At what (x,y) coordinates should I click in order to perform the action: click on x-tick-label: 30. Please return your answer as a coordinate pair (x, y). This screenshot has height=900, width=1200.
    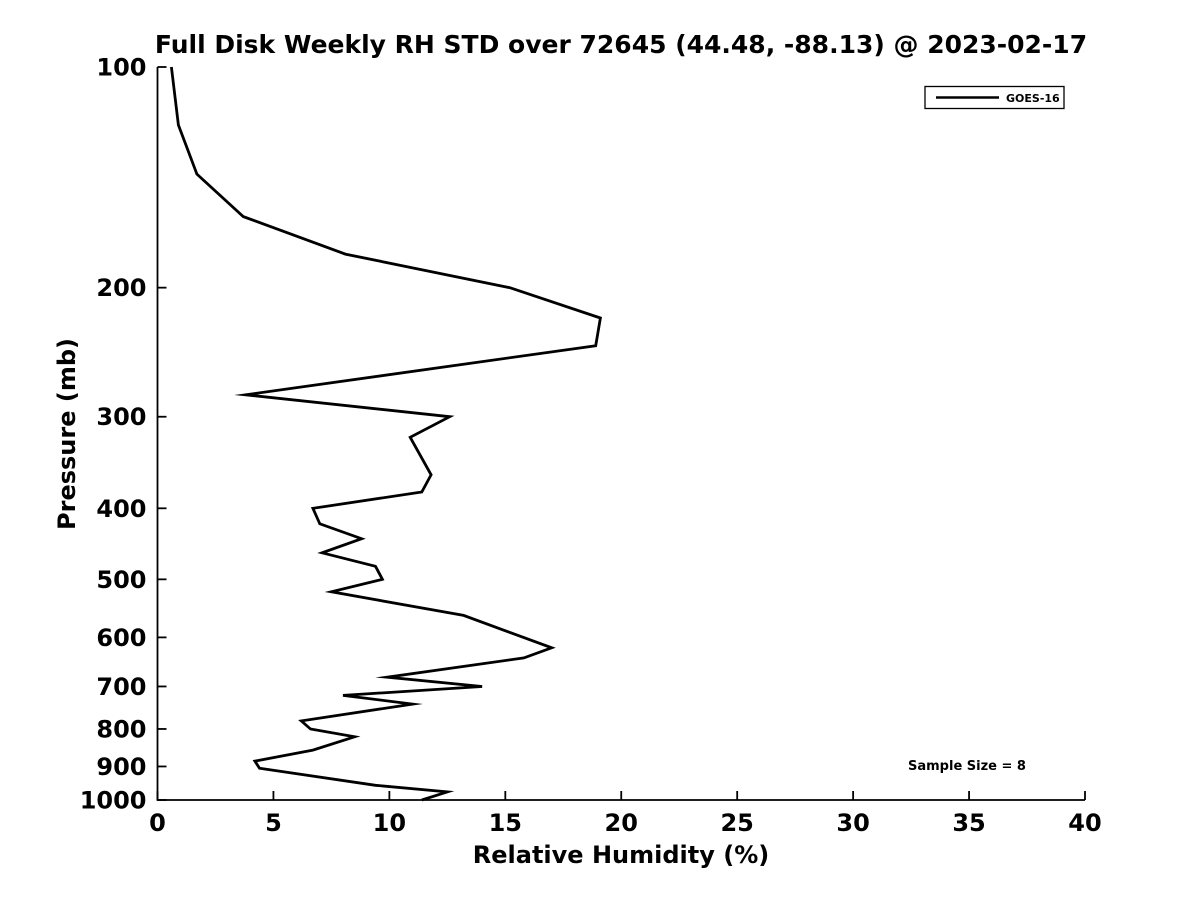
    Looking at the image, I should click on (852, 823).